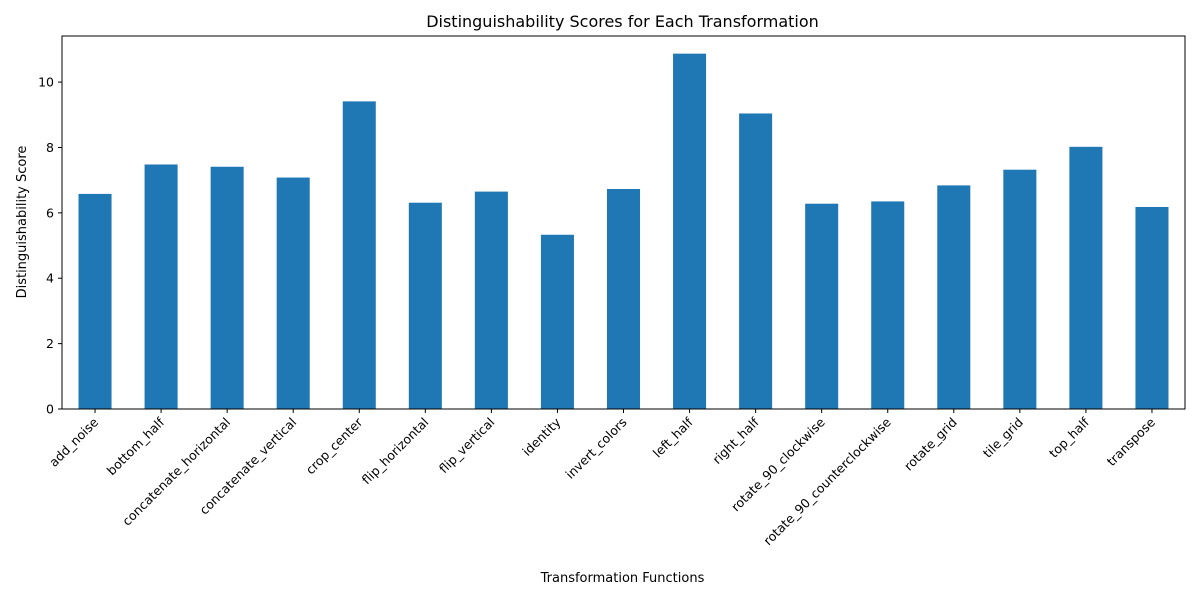 This screenshot has width=1200, height=600. What do you see at coordinates (395, 451) in the screenshot?
I see `x-tick-label: flip_horizontal` at bounding box center [395, 451].